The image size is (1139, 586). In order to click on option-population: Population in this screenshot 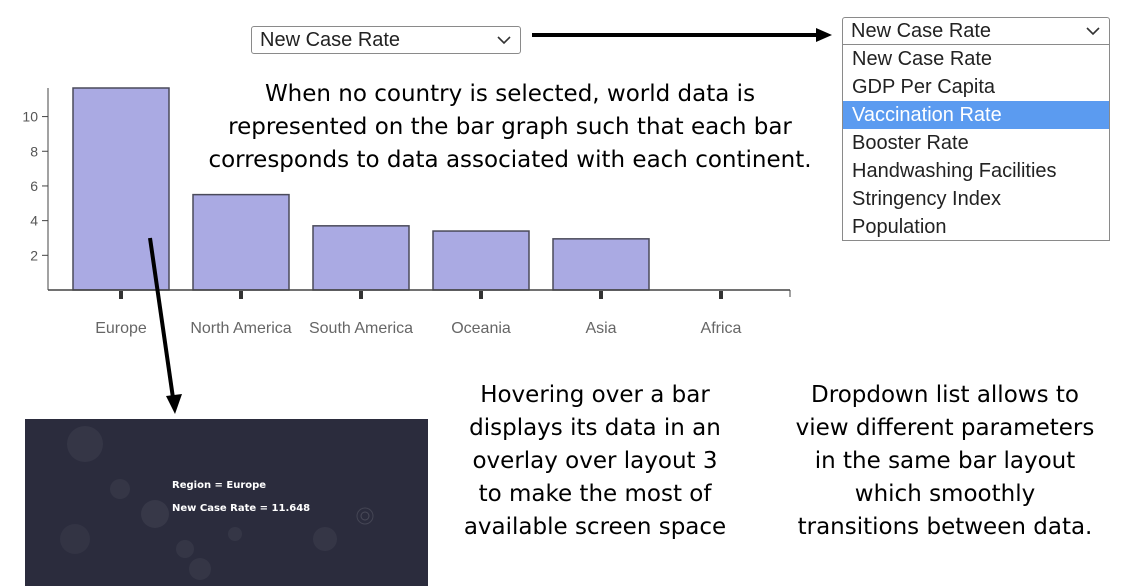, I will do `click(899, 227)`.